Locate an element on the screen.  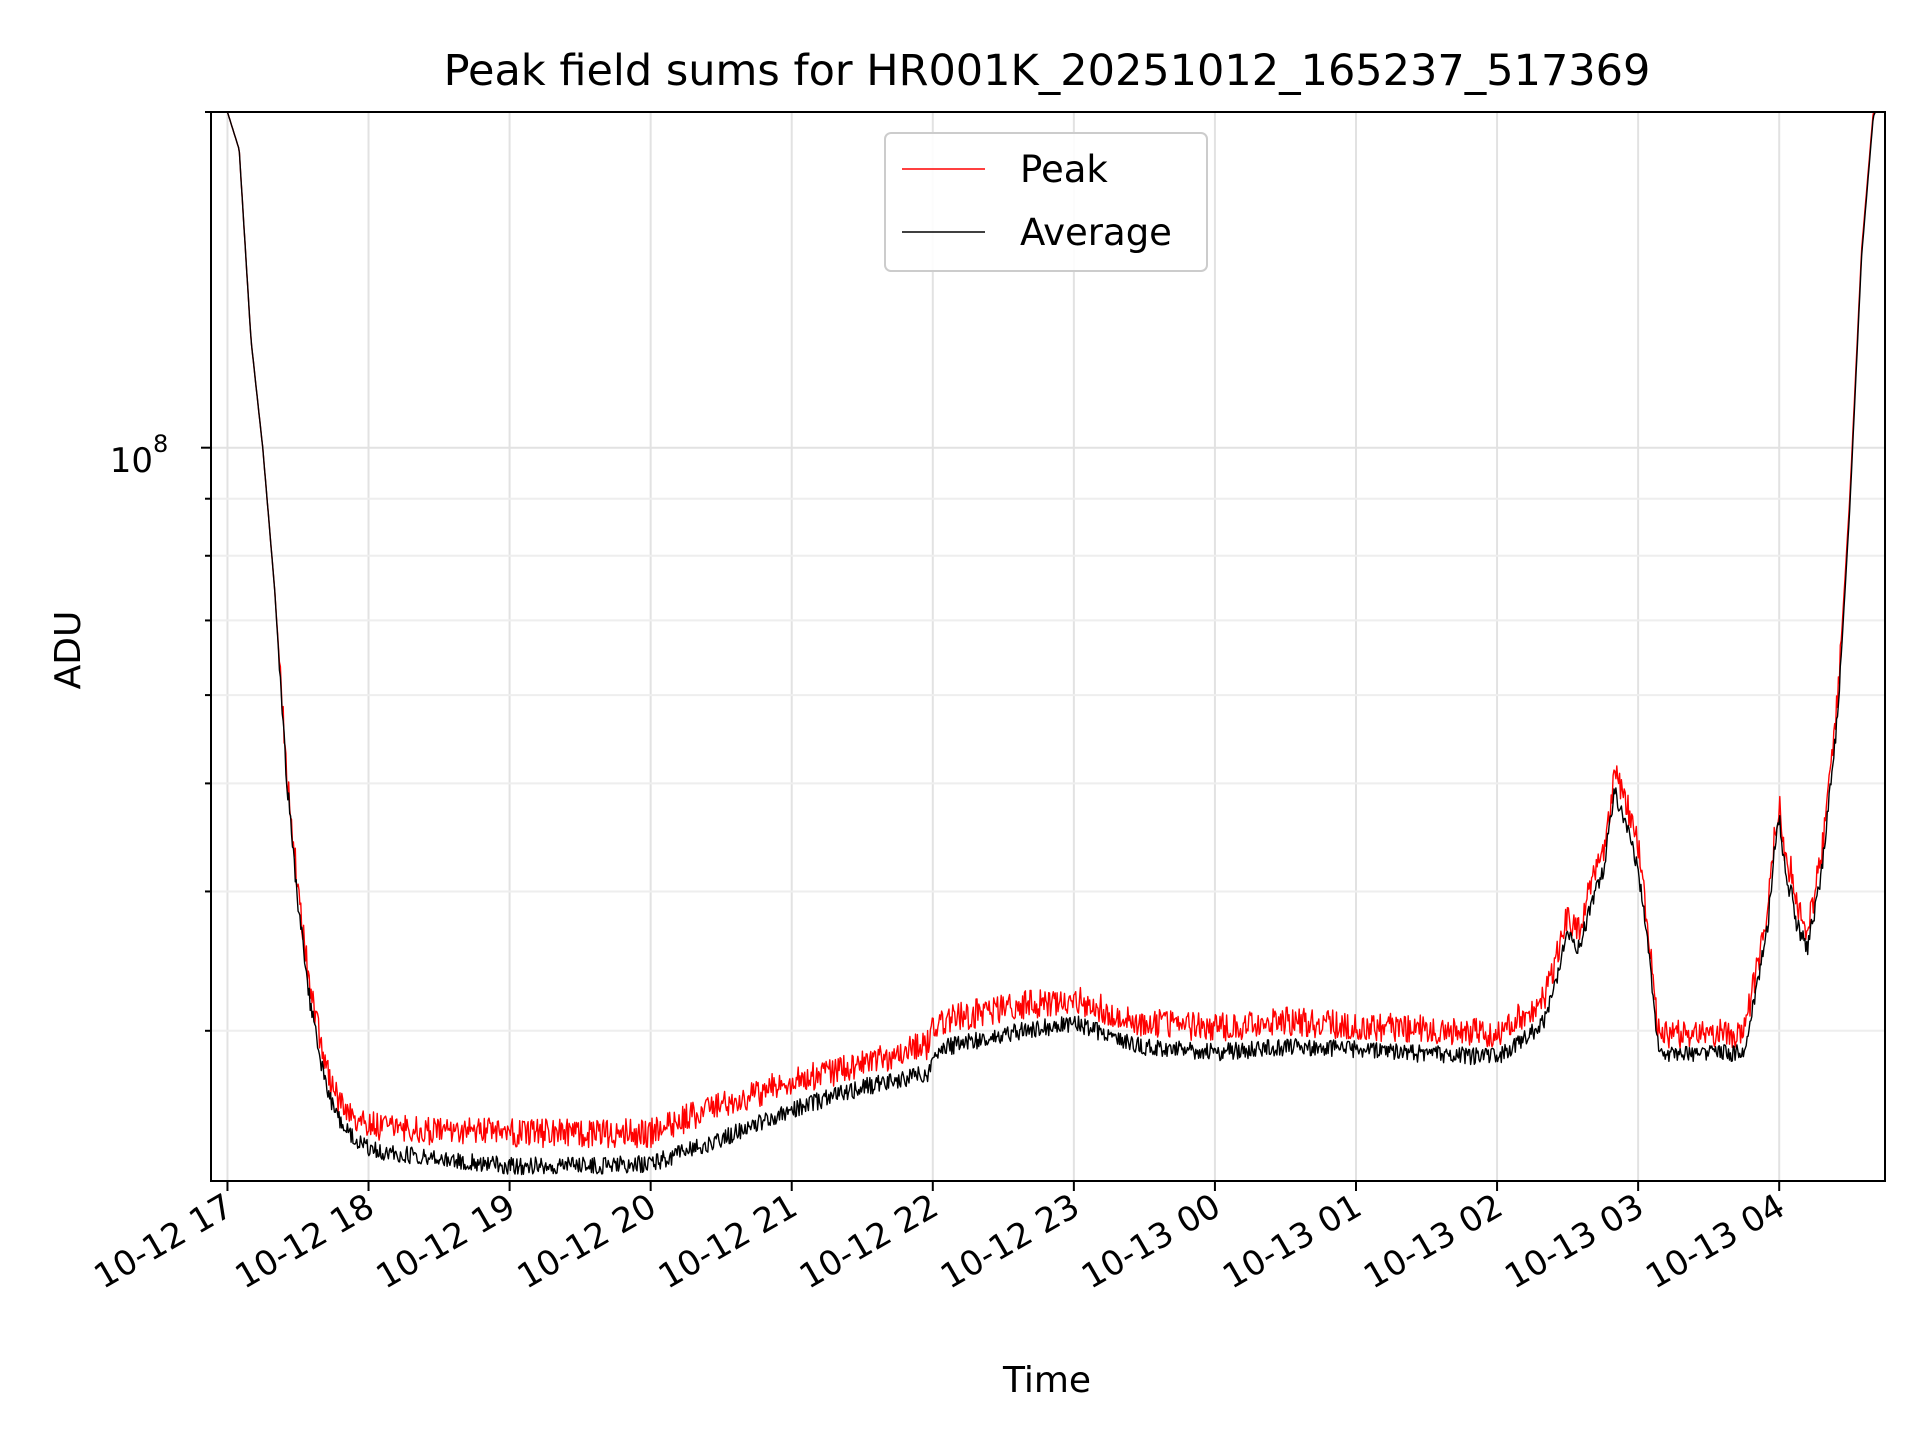
y-axis-label: ADU is located at coordinates (68, 650).